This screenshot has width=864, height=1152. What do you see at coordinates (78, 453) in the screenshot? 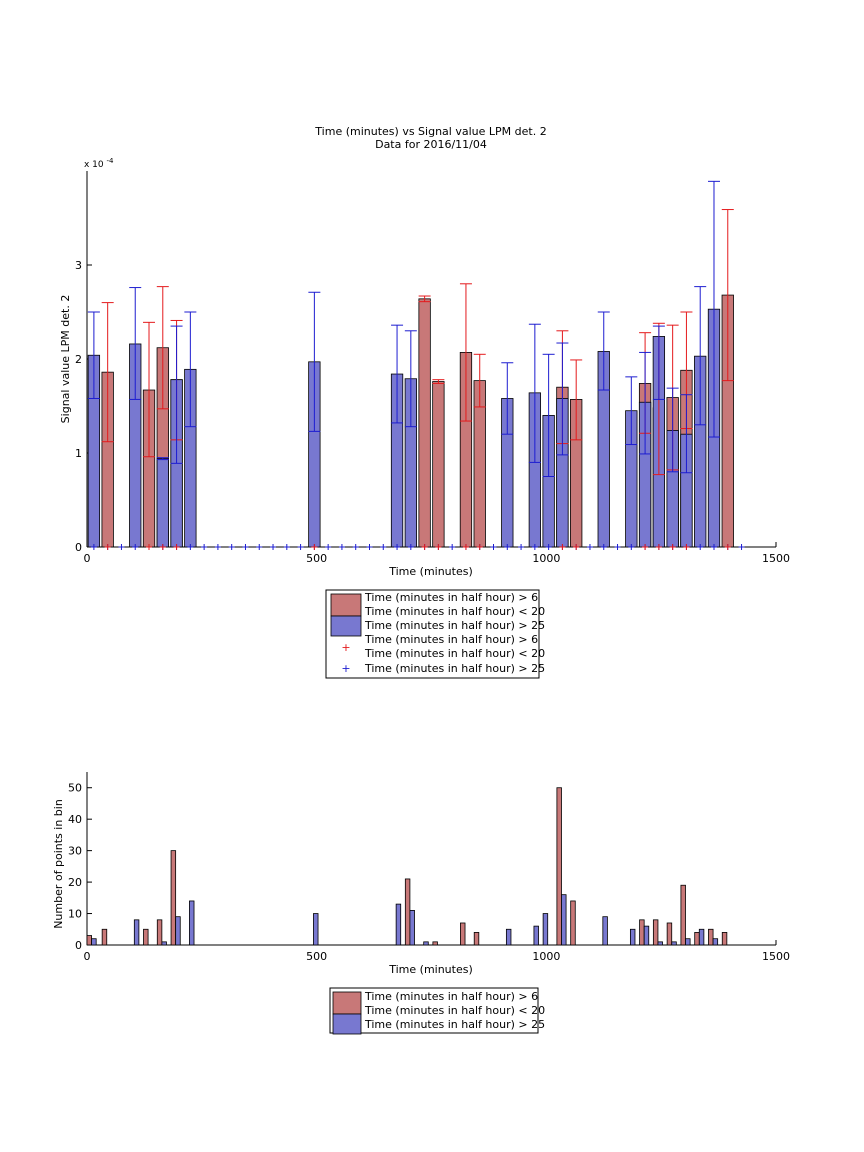
I see `chart1-y-tick-label: 1` at bounding box center [78, 453].